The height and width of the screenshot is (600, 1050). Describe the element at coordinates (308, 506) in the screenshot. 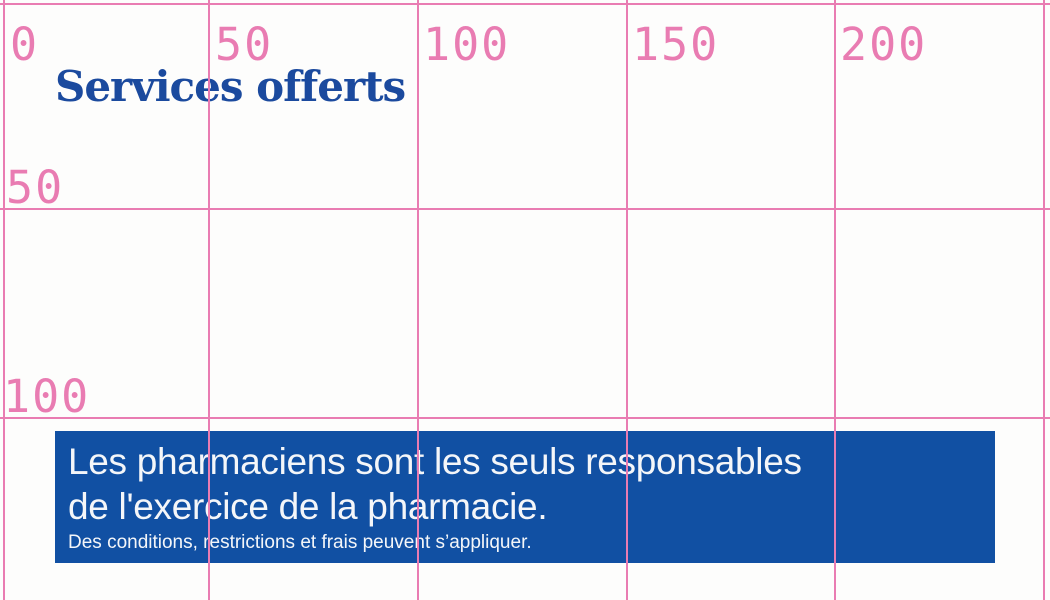

I see `notice-heading-line2: de l'exercice de la pharmacie.` at that location.